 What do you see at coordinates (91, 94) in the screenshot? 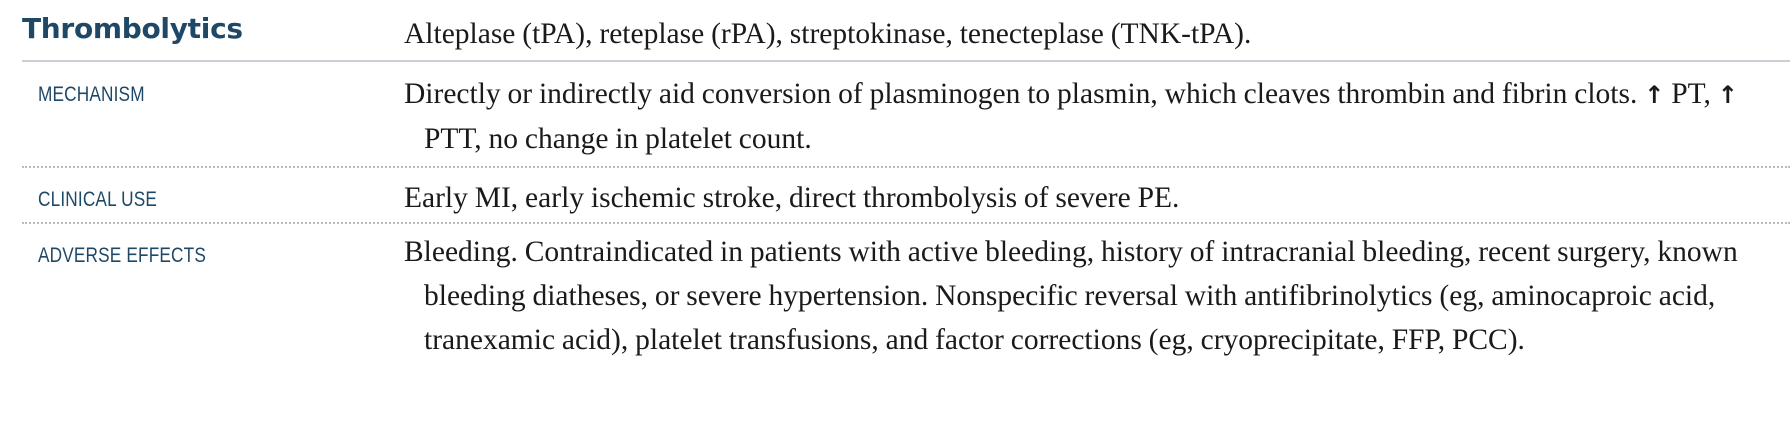
I see `mechanism-label: MECHANISM` at bounding box center [91, 94].